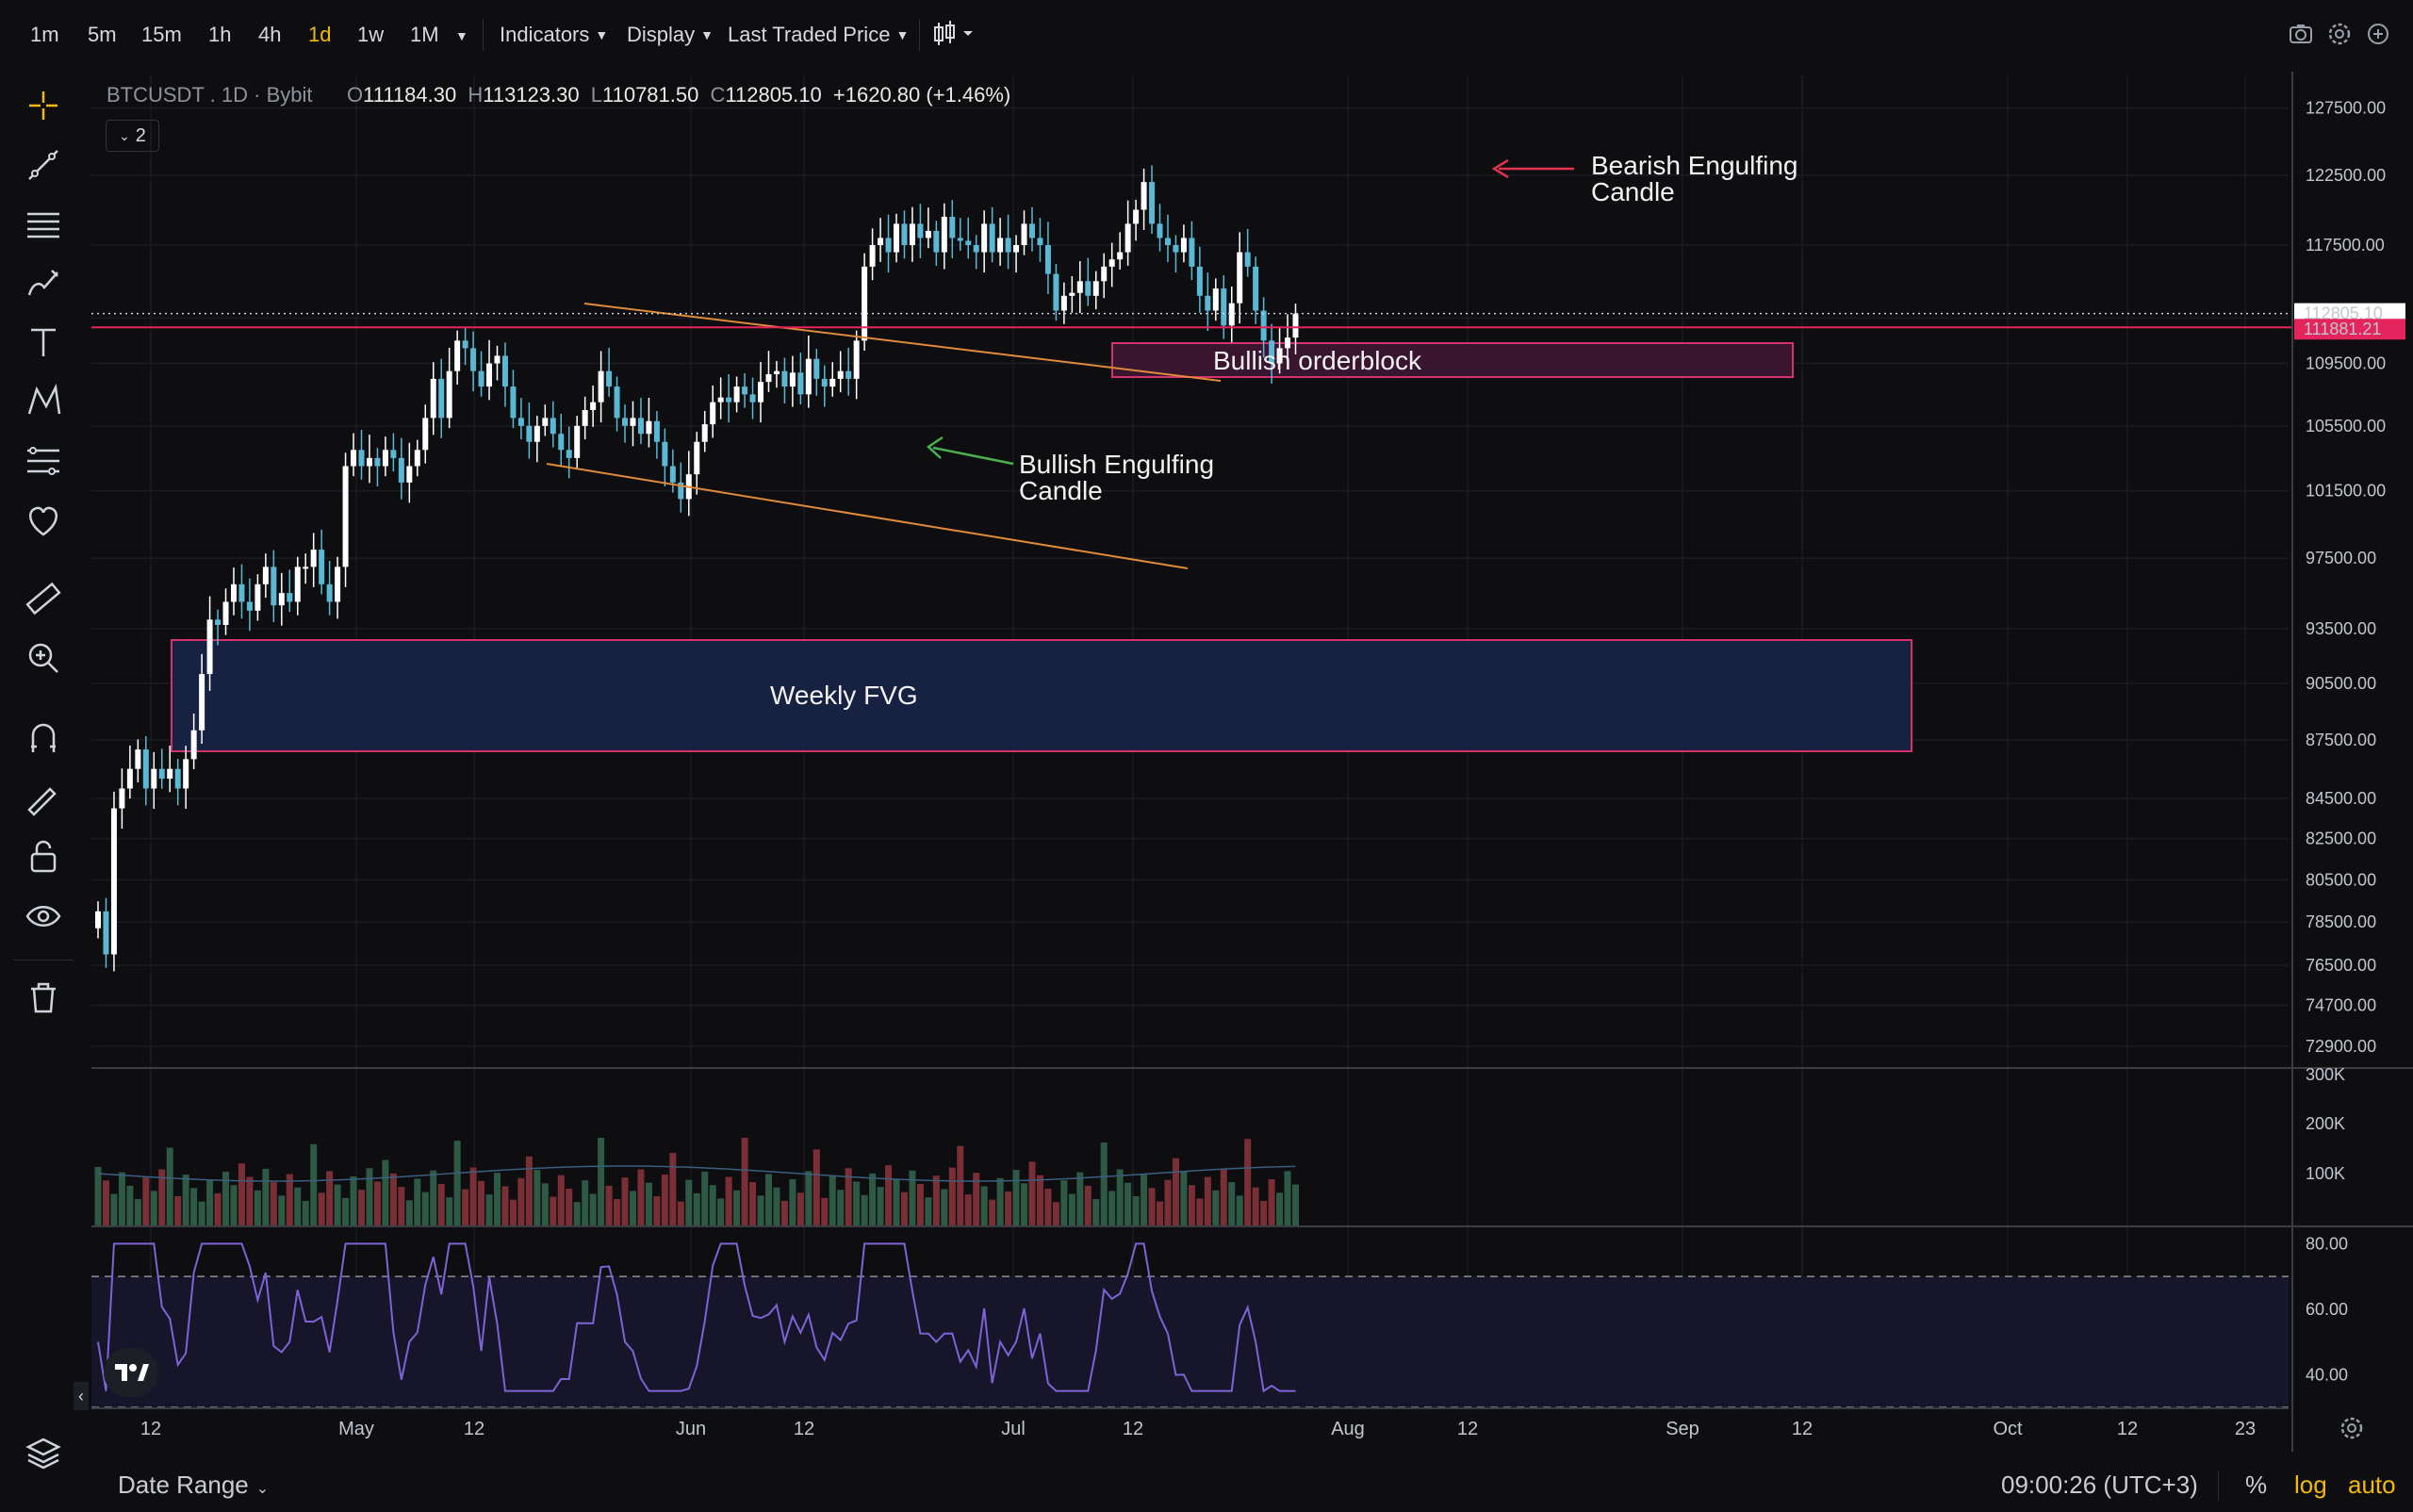 The height and width of the screenshot is (1512, 2413). What do you see at coordinates (194, 1485) in the screenshot?
I see `date-range-button: Date Range ⌄` at bounding box center [194, 1485].